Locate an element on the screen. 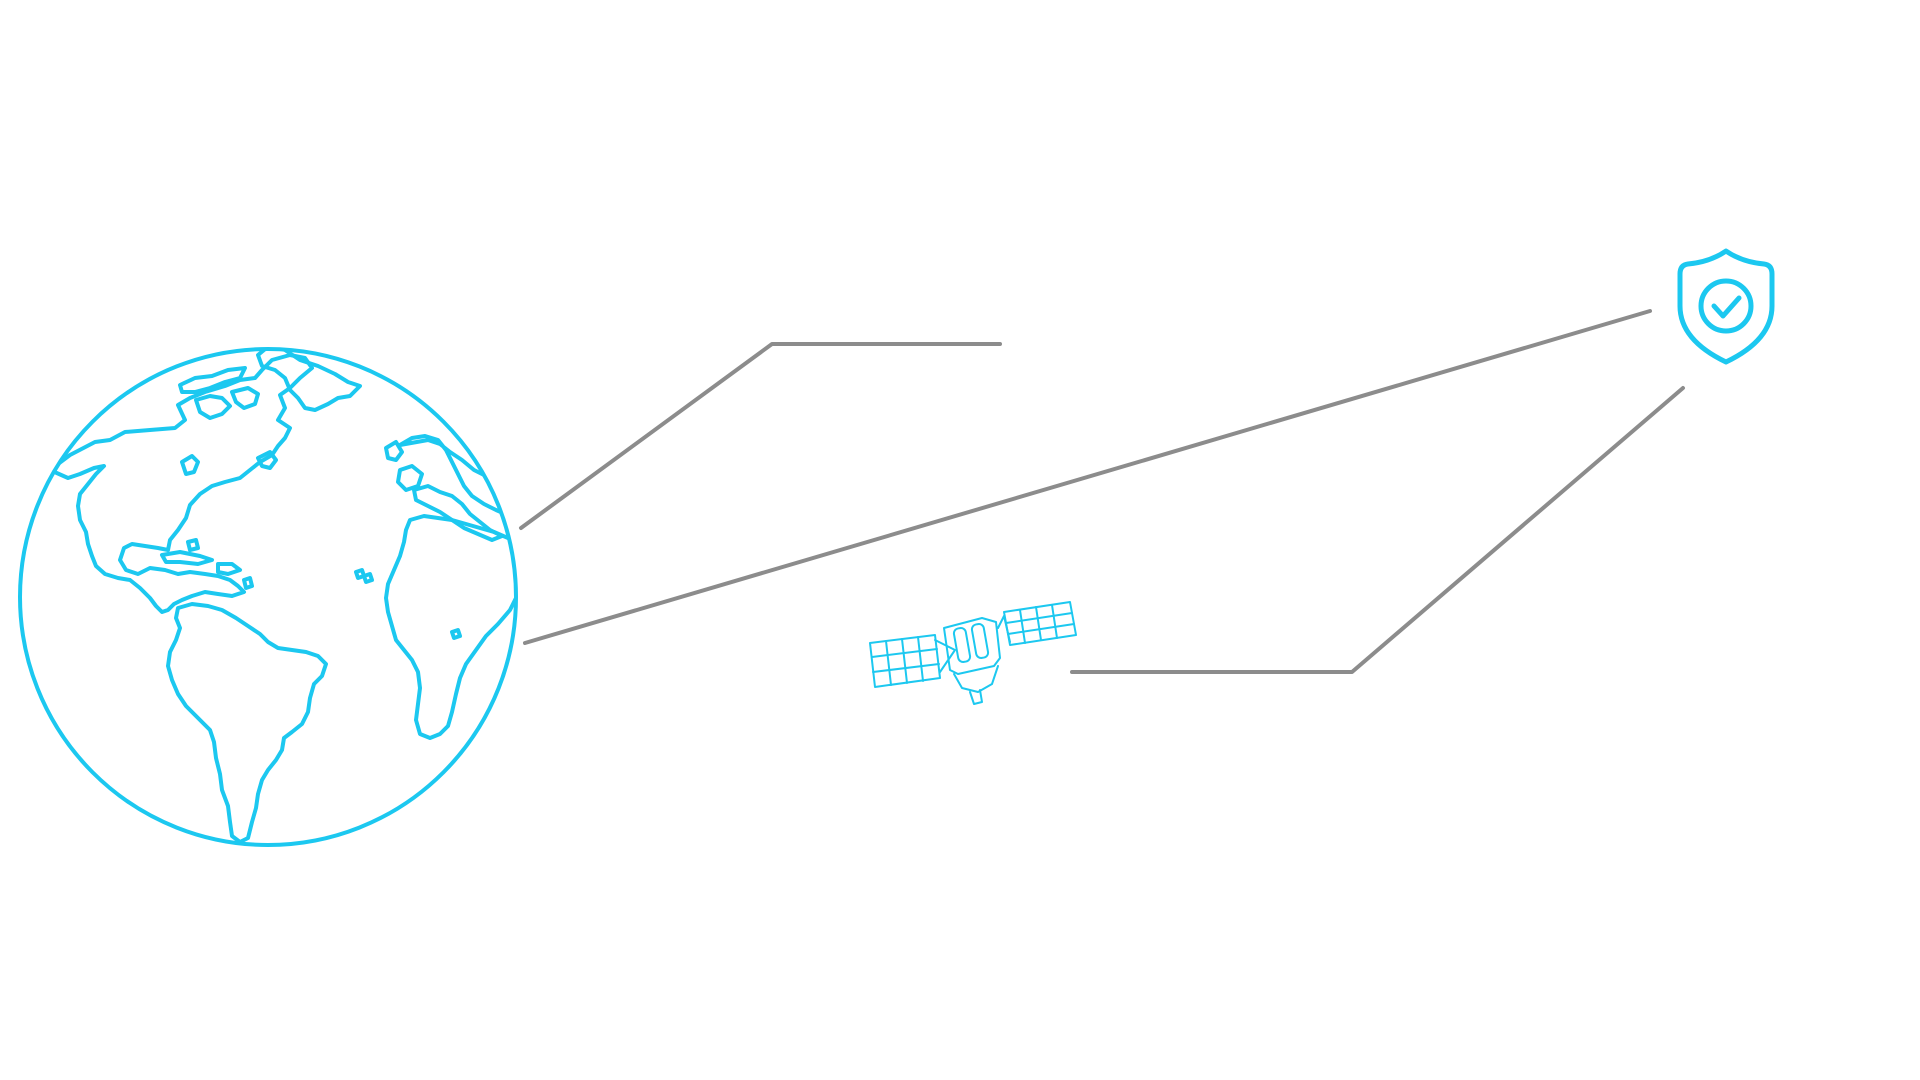 The width and height of the screenshot is (1920, 1080). satellite-icon is located at coordinates (973, 653).